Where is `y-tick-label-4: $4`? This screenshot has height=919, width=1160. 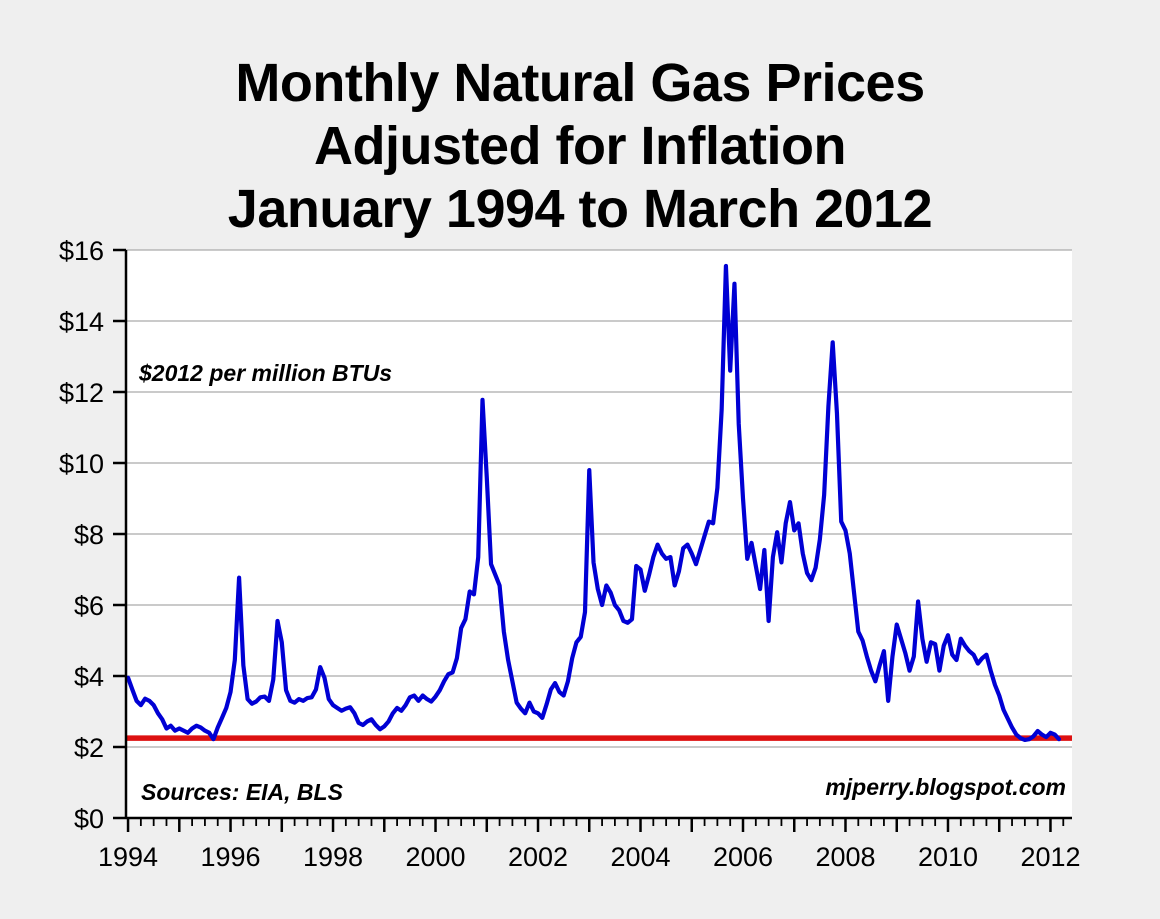
y-tick-label-4: $4 is located at coordinates (89, 677).